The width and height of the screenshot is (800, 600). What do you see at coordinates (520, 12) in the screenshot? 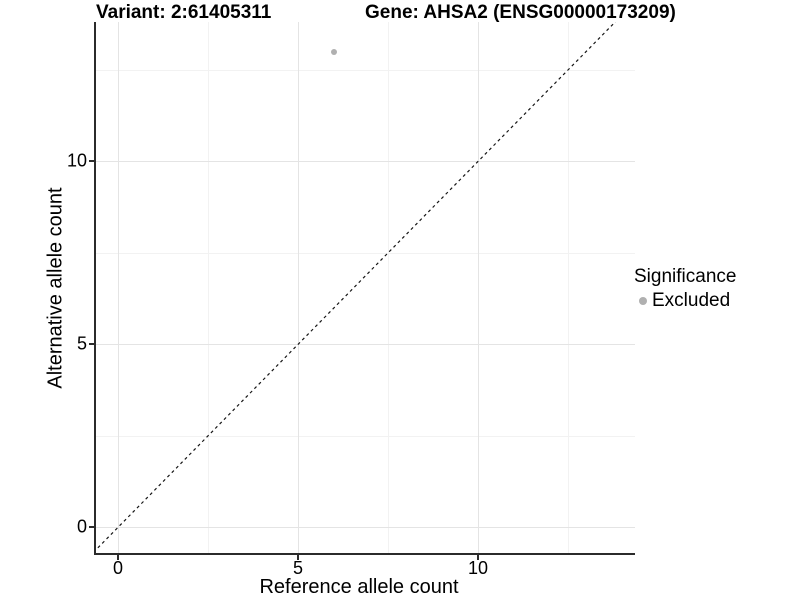
I see `plot-title-gene: Gene: AHSA2 (ENSG00000173209)` at bounding box center [520, 12].